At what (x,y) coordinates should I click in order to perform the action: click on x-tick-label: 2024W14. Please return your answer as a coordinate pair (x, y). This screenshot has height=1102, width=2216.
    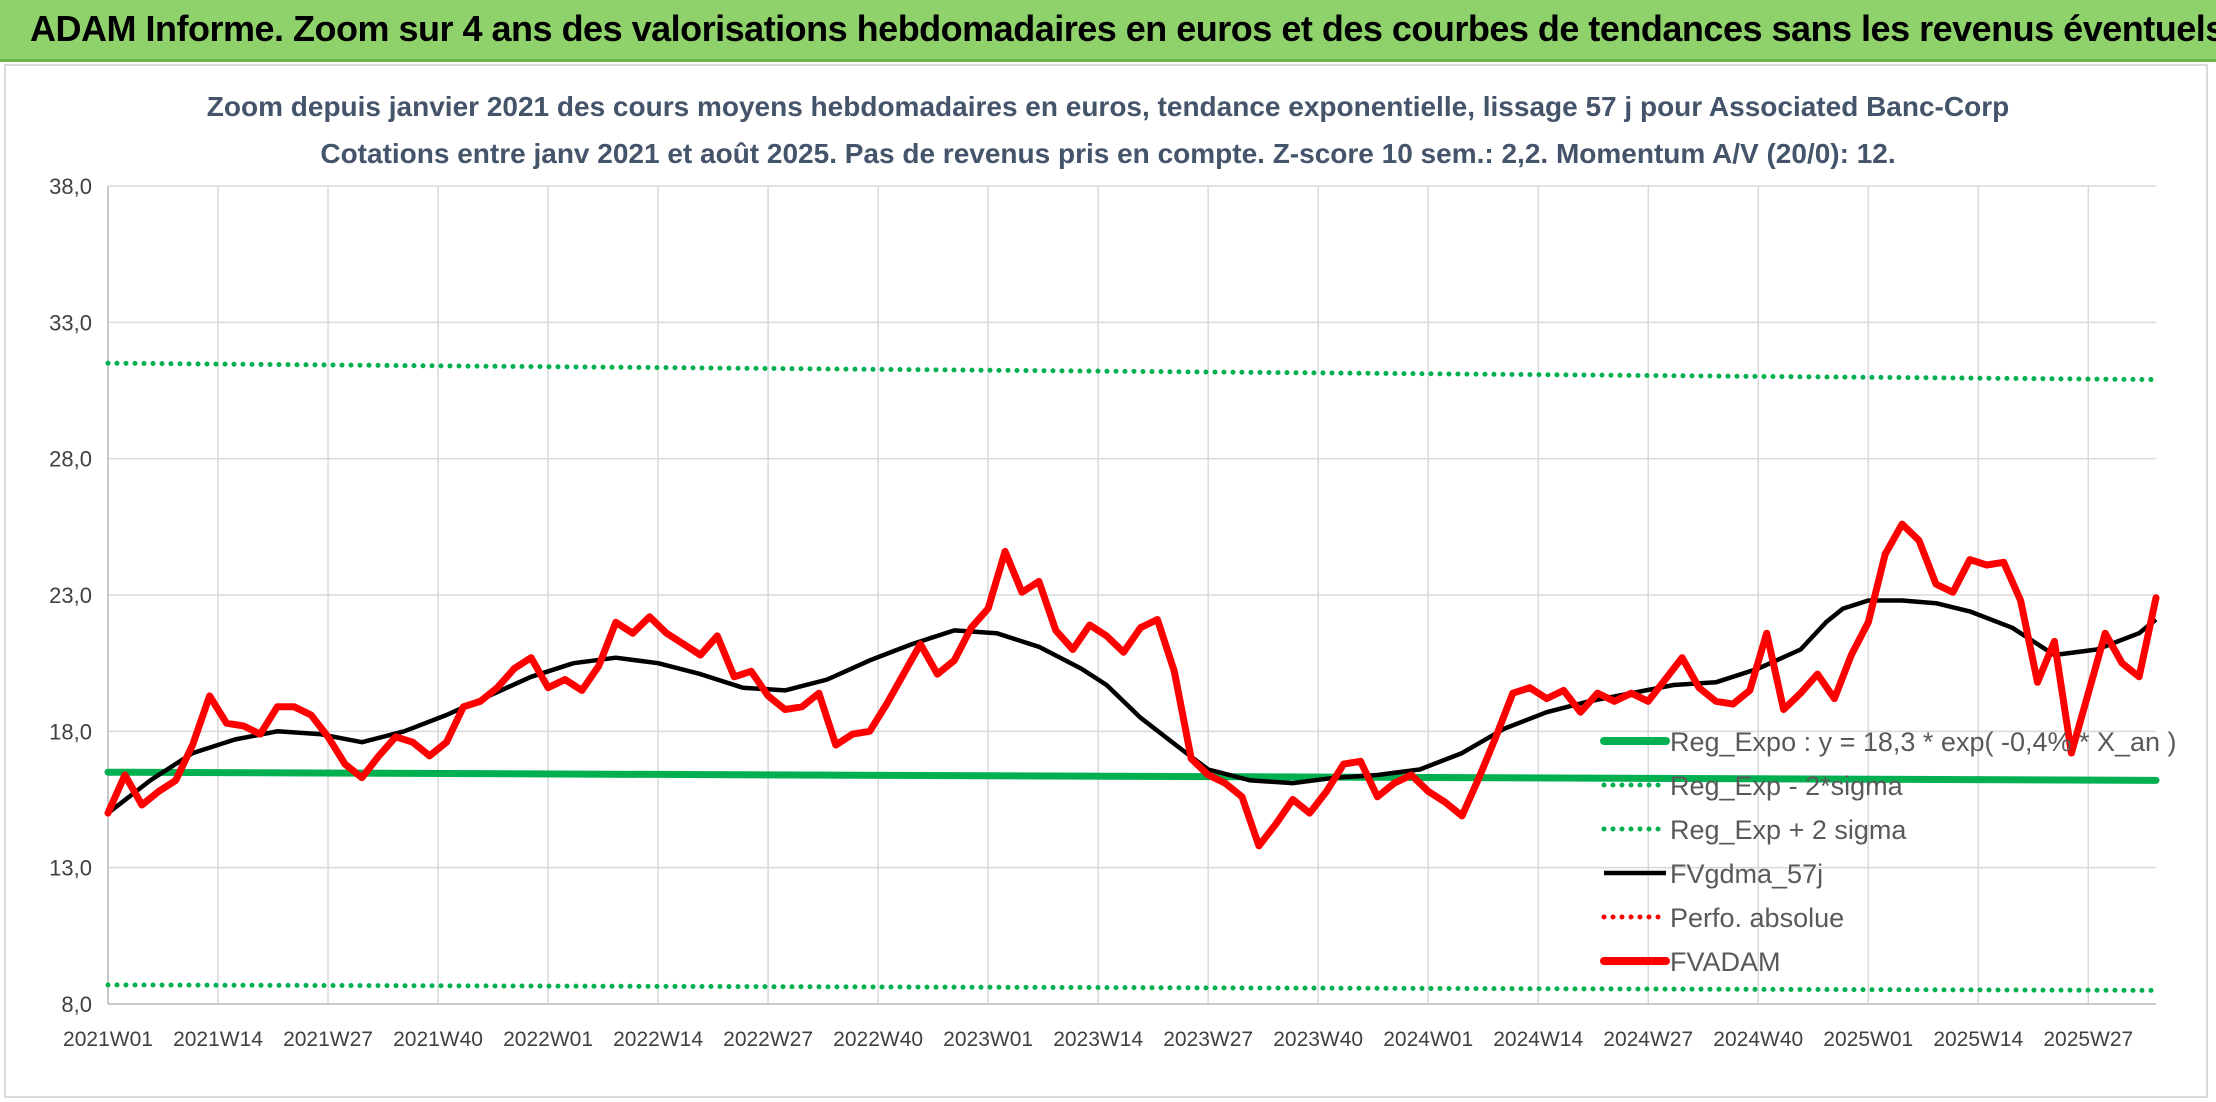
    Looking at the image, I should click on (1538, 1039).